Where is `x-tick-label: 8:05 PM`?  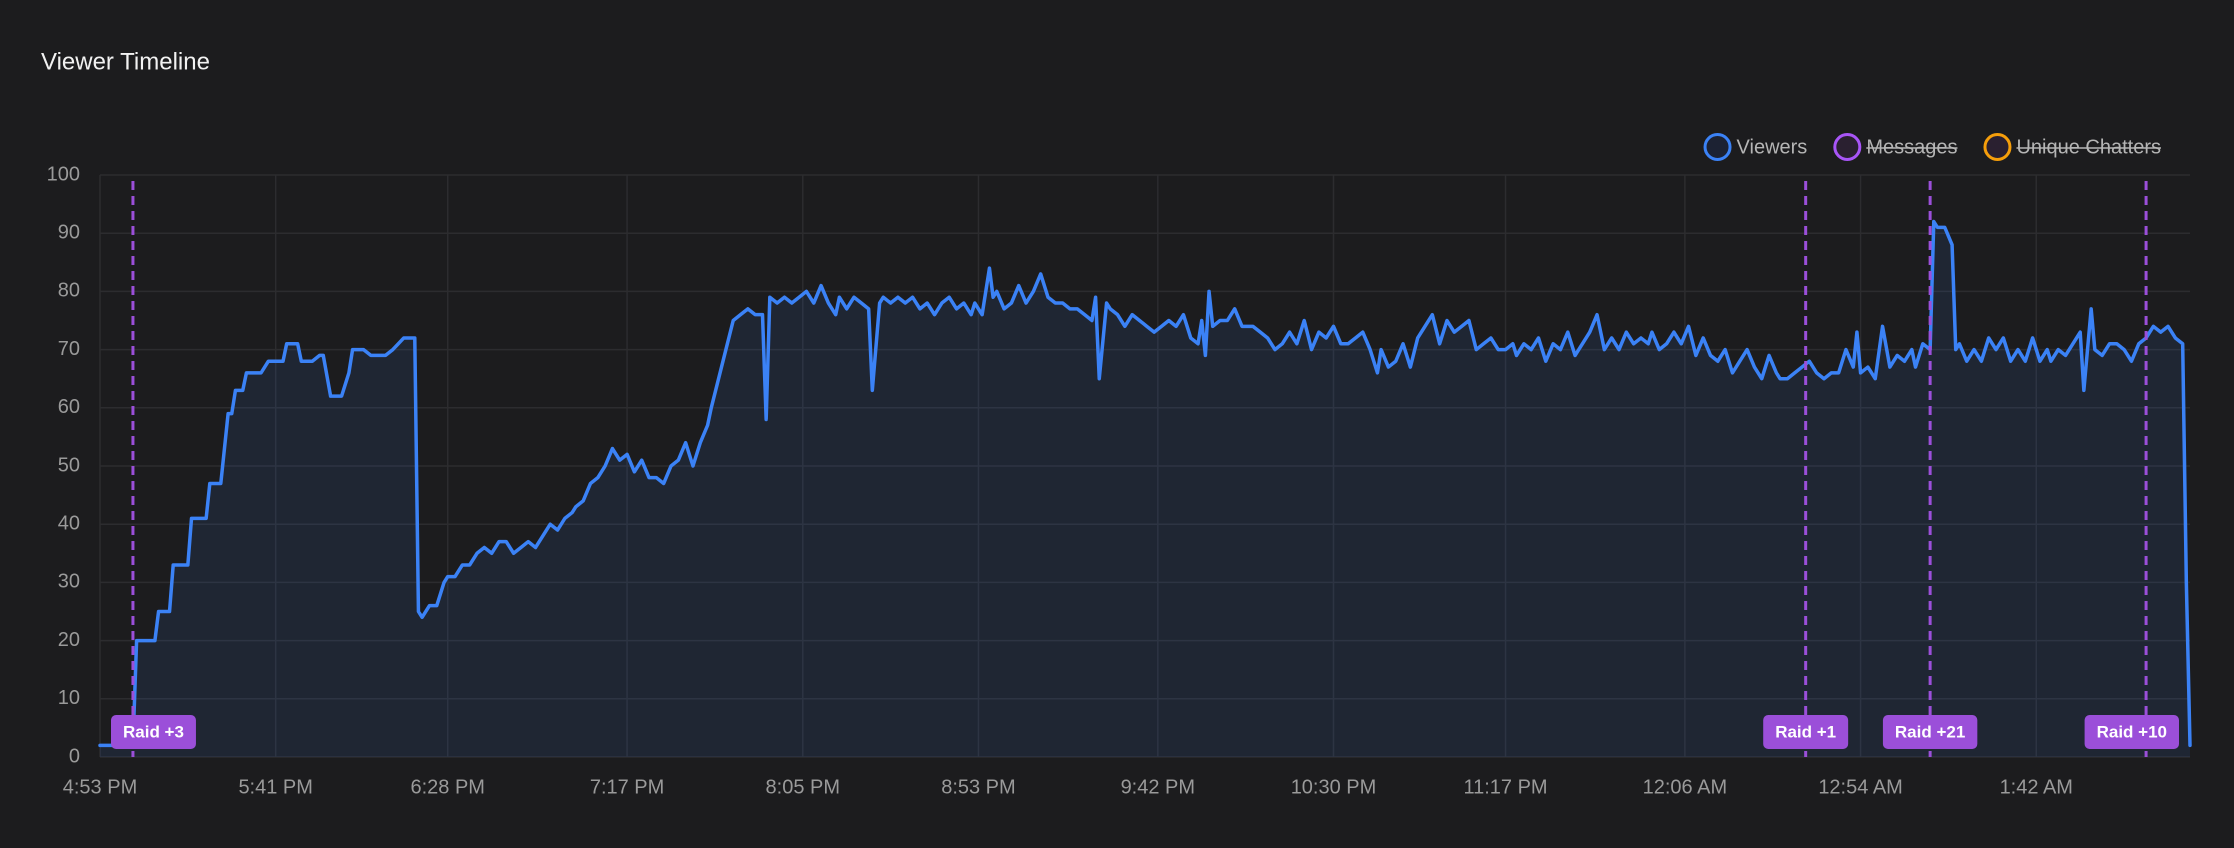
x-tick-label: 8:05 PM is located at coordinates (803, 787).